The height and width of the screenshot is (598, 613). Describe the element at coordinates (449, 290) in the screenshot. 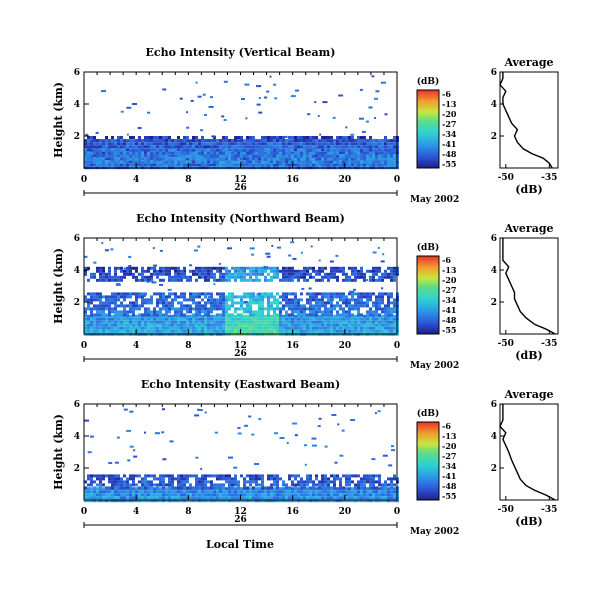

I see `colorbar-tick-label: -27` at that location.